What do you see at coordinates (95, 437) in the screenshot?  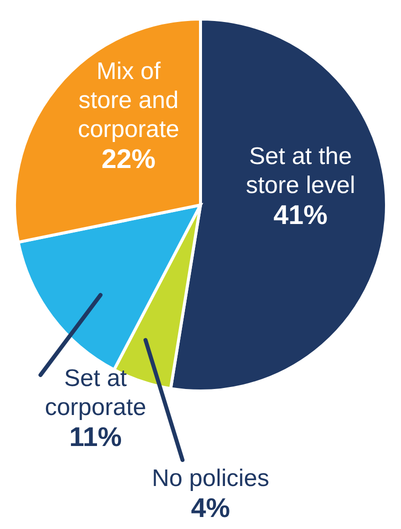 I see `data-label: 11%` at bounding box center [95, 437].